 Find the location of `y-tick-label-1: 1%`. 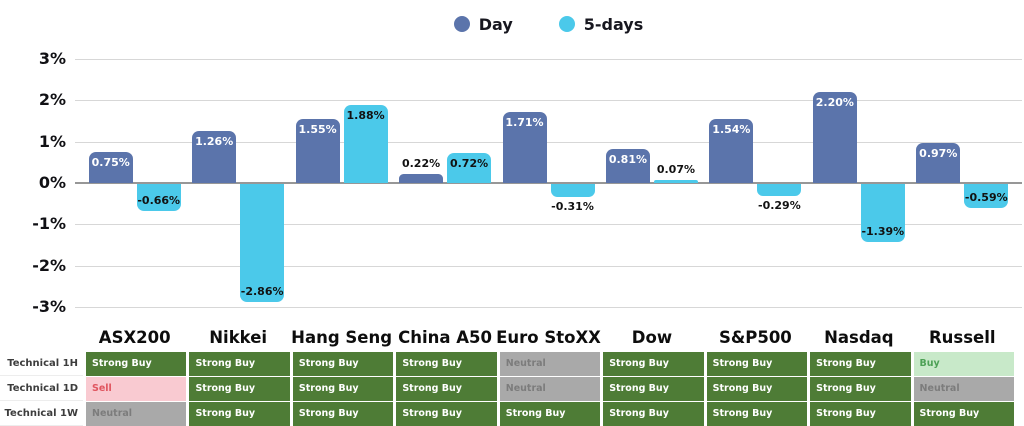

y-tick-label-1: 1% is located at coordinates (52, 141).